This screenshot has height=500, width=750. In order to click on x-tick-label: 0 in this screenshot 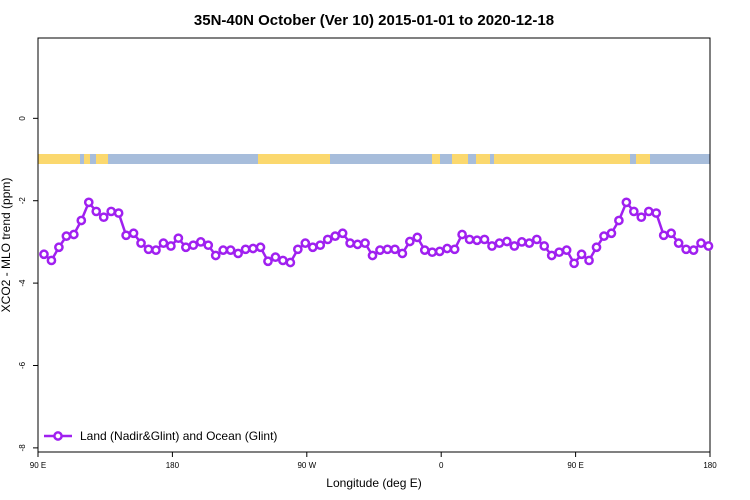, I will do `click(441, 465)`.